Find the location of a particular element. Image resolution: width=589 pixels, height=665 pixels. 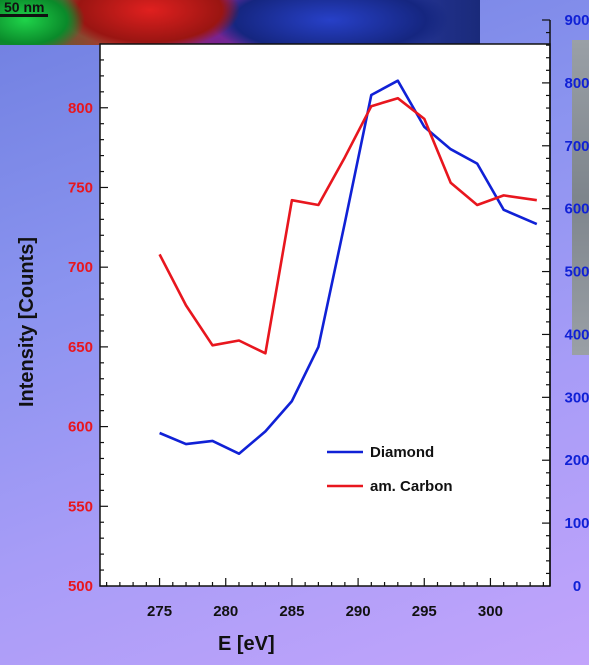

y-tick-label: 700 is located at coordinates (80, 267).